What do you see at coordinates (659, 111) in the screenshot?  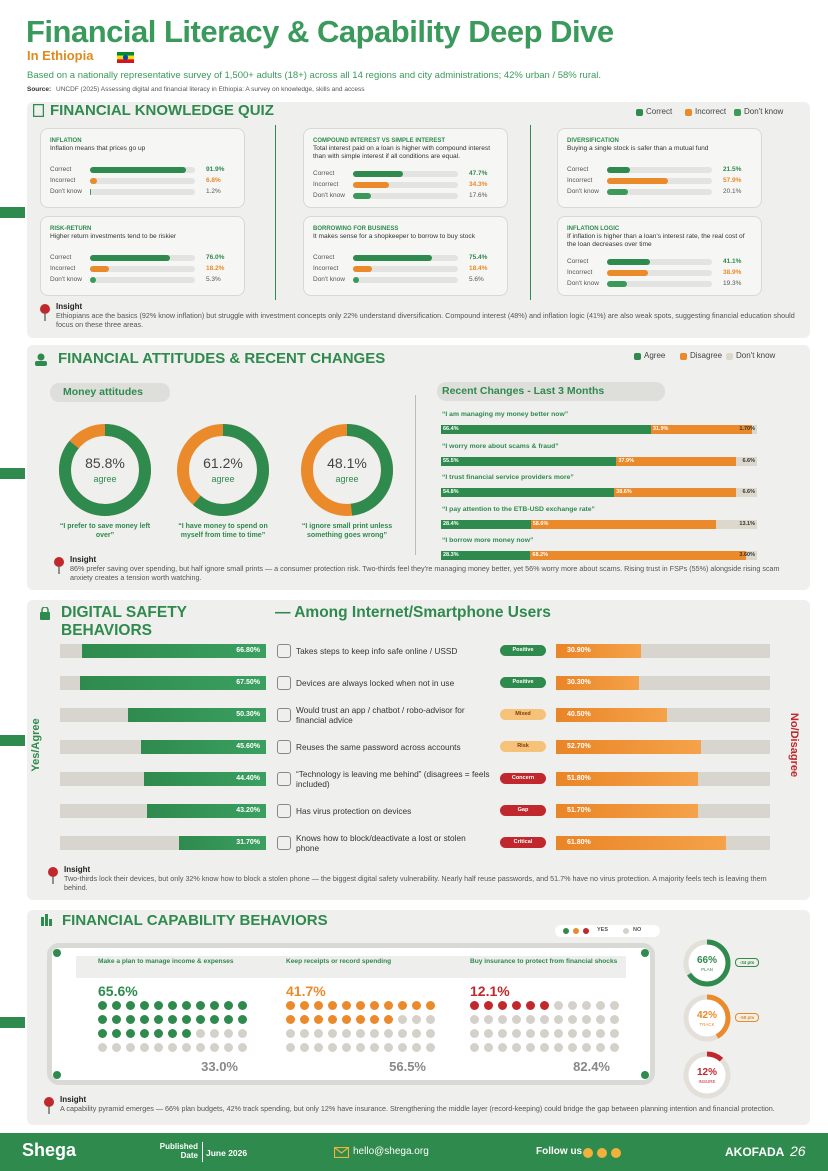 I see `legend-label: Correct` at bounding box center [659, 111].